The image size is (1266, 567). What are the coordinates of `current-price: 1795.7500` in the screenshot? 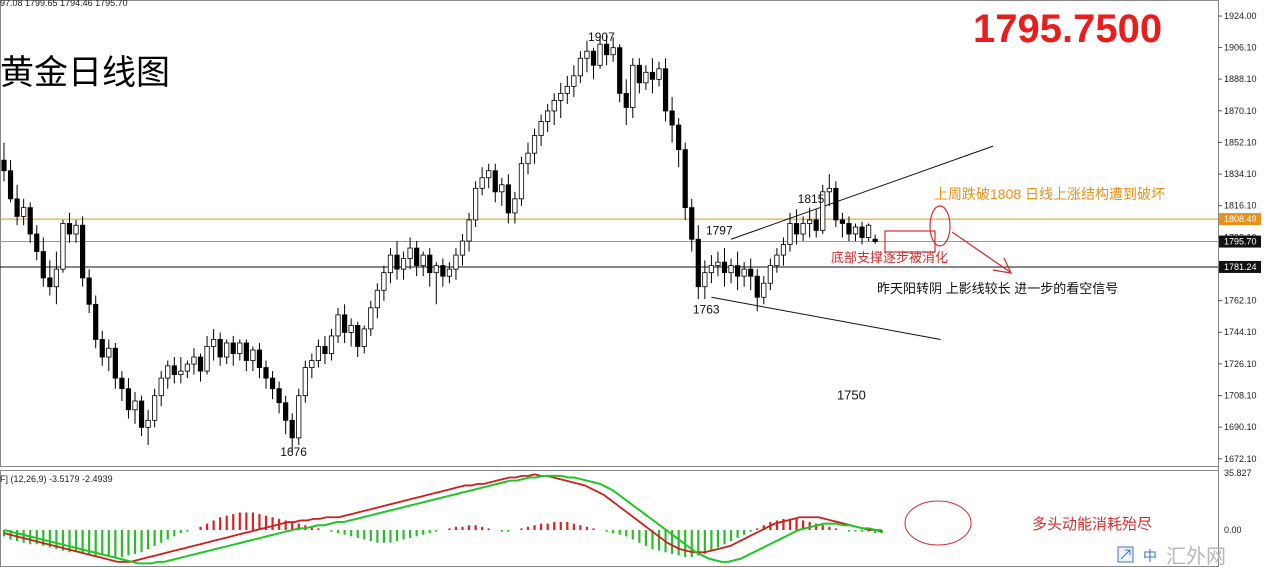 It's located at (1067, 29).